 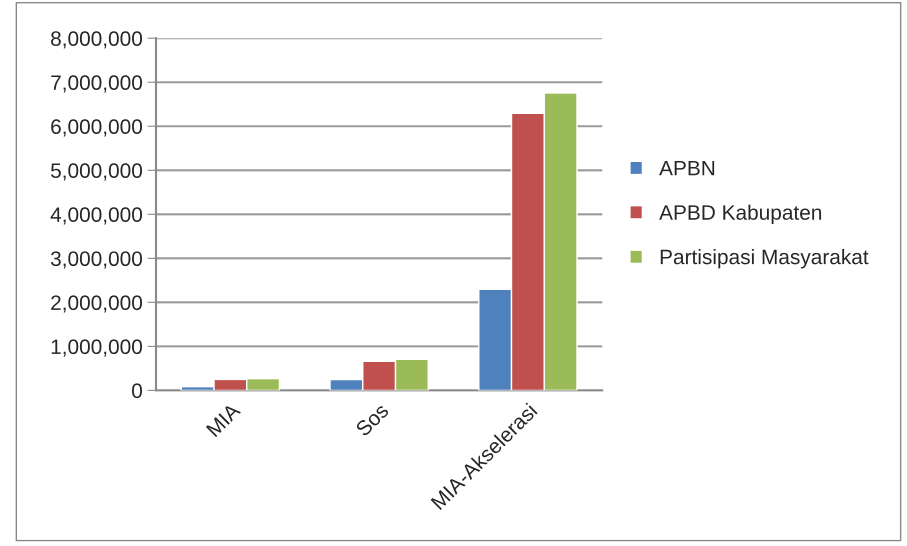 I want to click on legend-label: APBN, so click(x=686, y=168).